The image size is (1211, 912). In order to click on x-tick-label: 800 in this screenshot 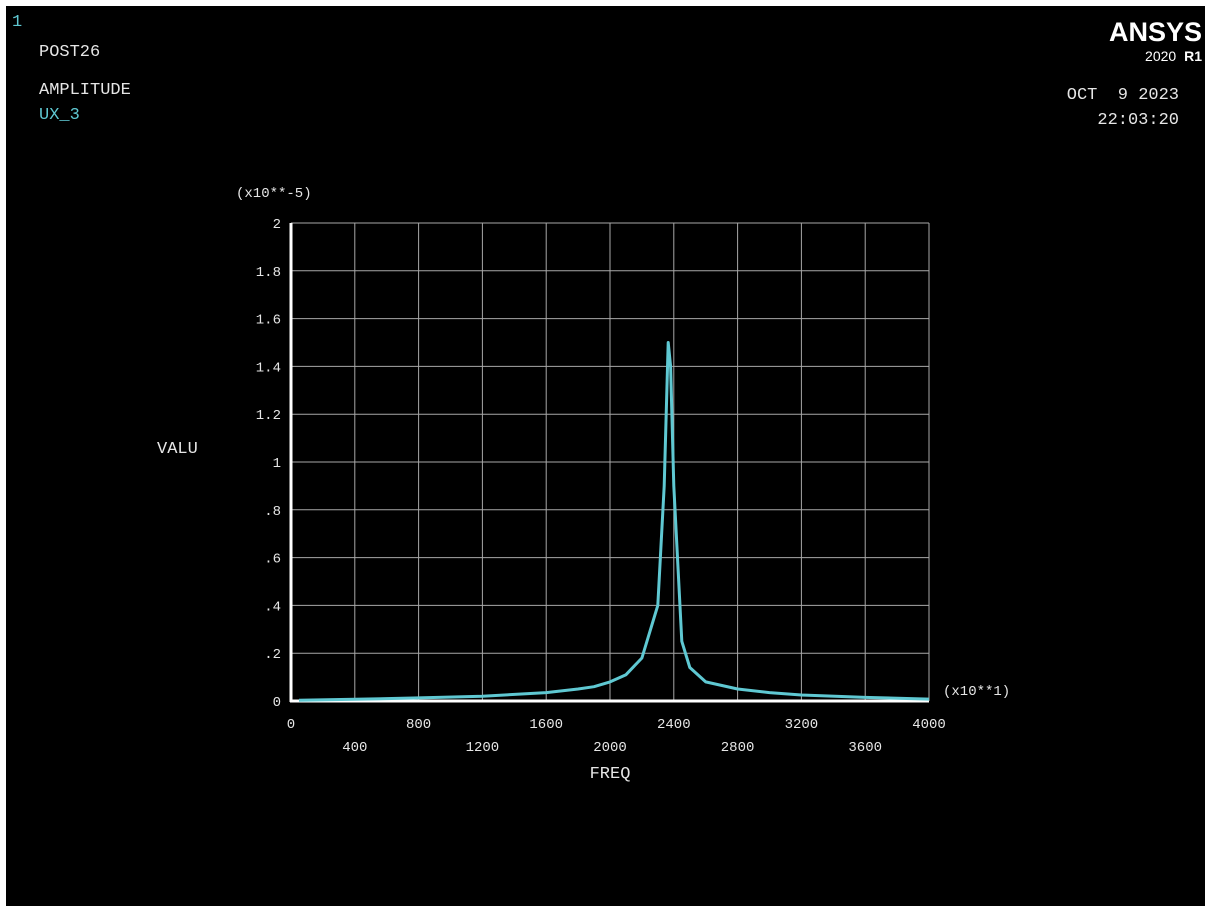, I will do `click(418, 725)`.